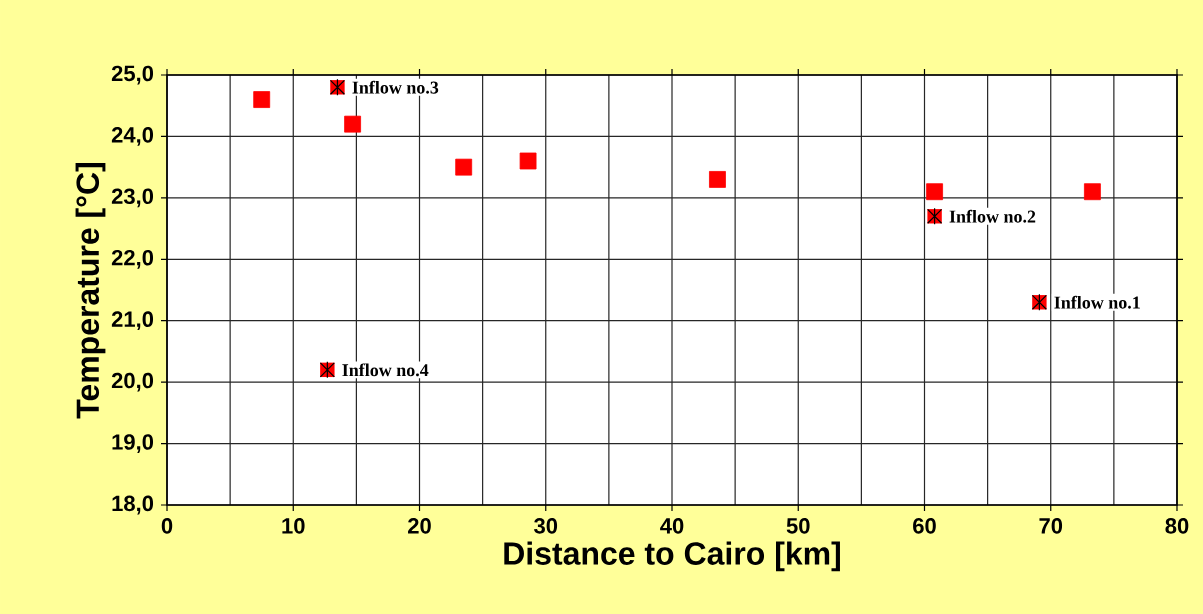  Describe the element at coordinates (133, 505) in the screenshot. I see `y-tick-label: 18,0` at that location.